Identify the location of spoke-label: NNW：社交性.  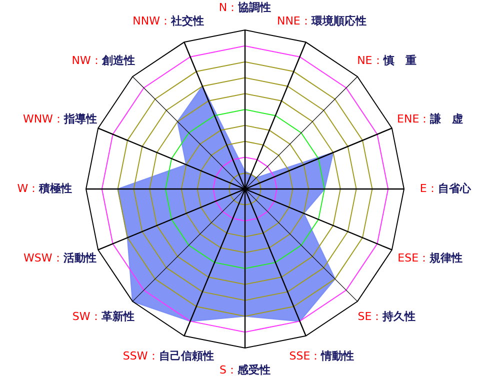
(168, 21).